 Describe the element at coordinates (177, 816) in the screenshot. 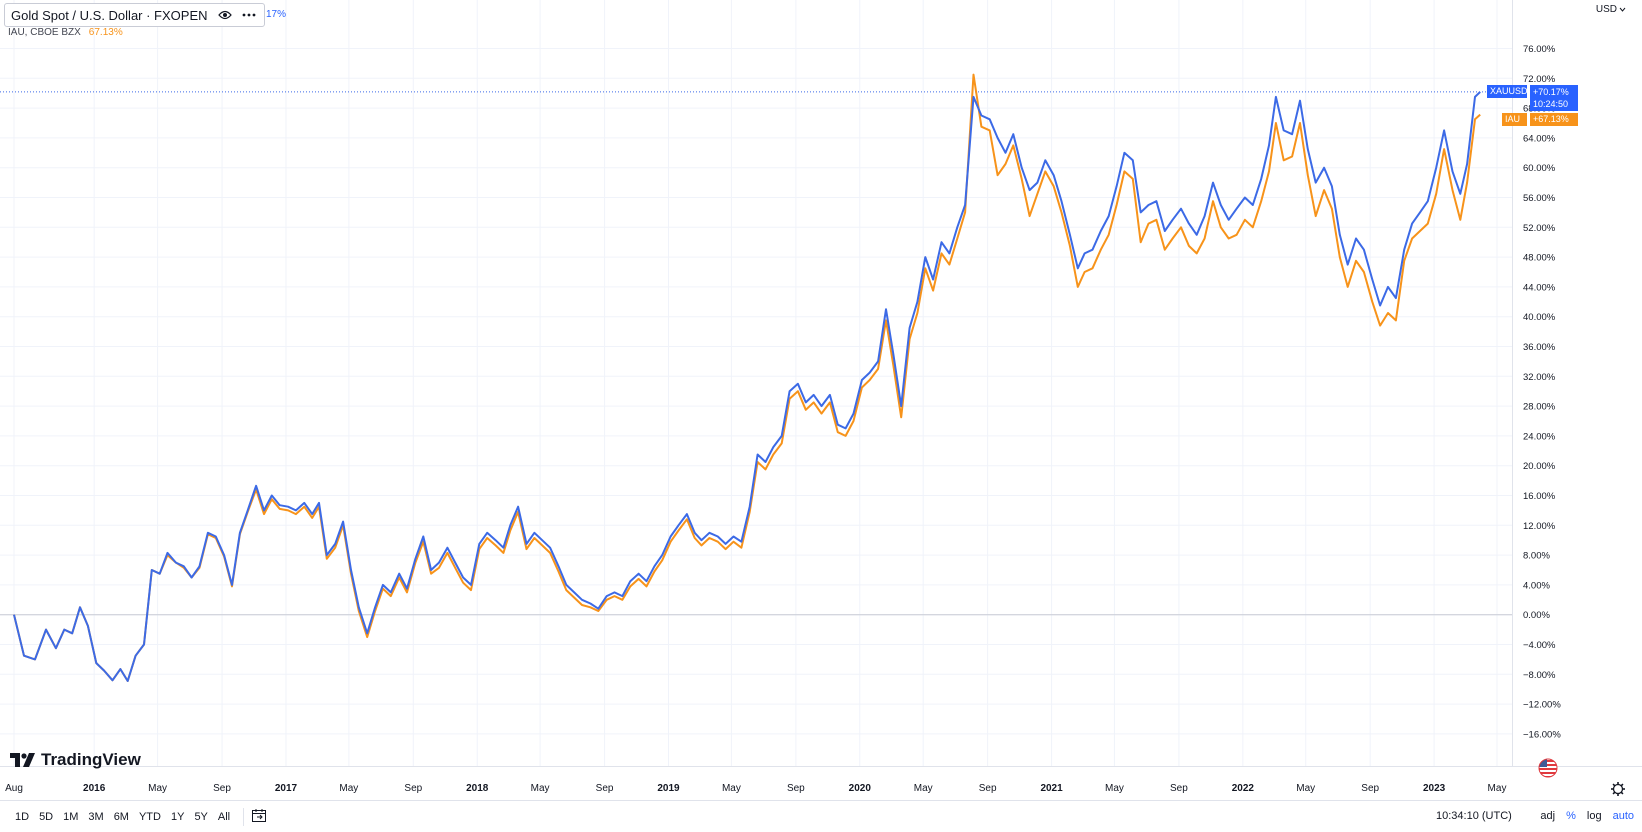

I see `range-button-1y: 1Y` at that location.